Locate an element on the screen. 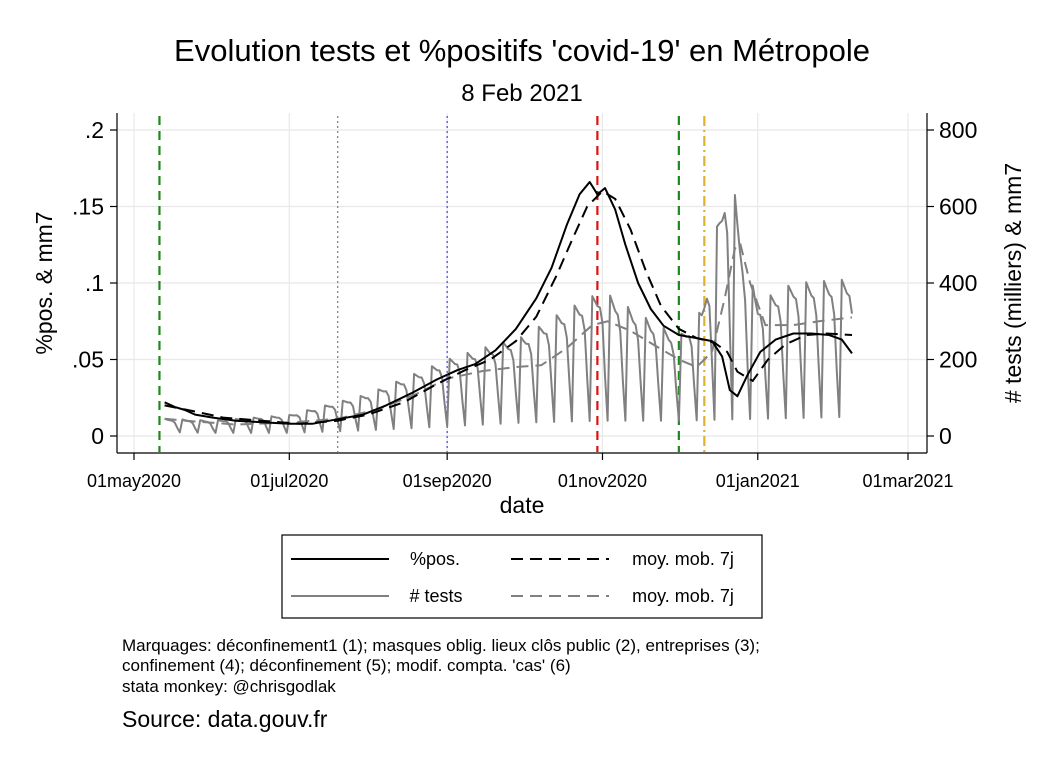 This screenshot has width=1051, height=765. left-ticks: .2 .15 .1 .05 0 is located at coordinates (94, 283).